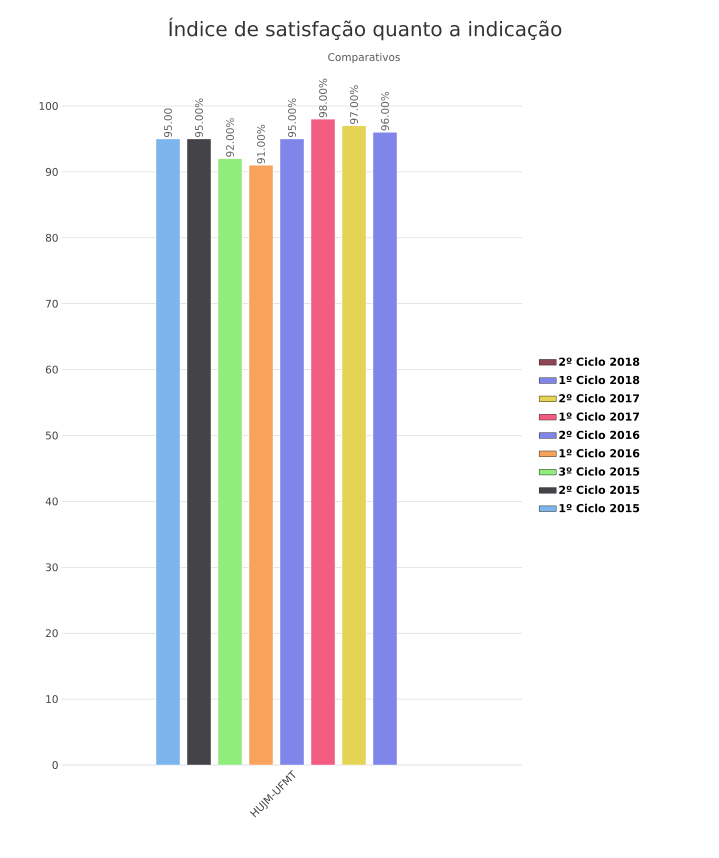 The width and height of the screenshot is (719, 858). What do you see at coordinates (55, 765) in the screenshot?
I see `y-tick-label: 0` at bounding box center [55, 765].